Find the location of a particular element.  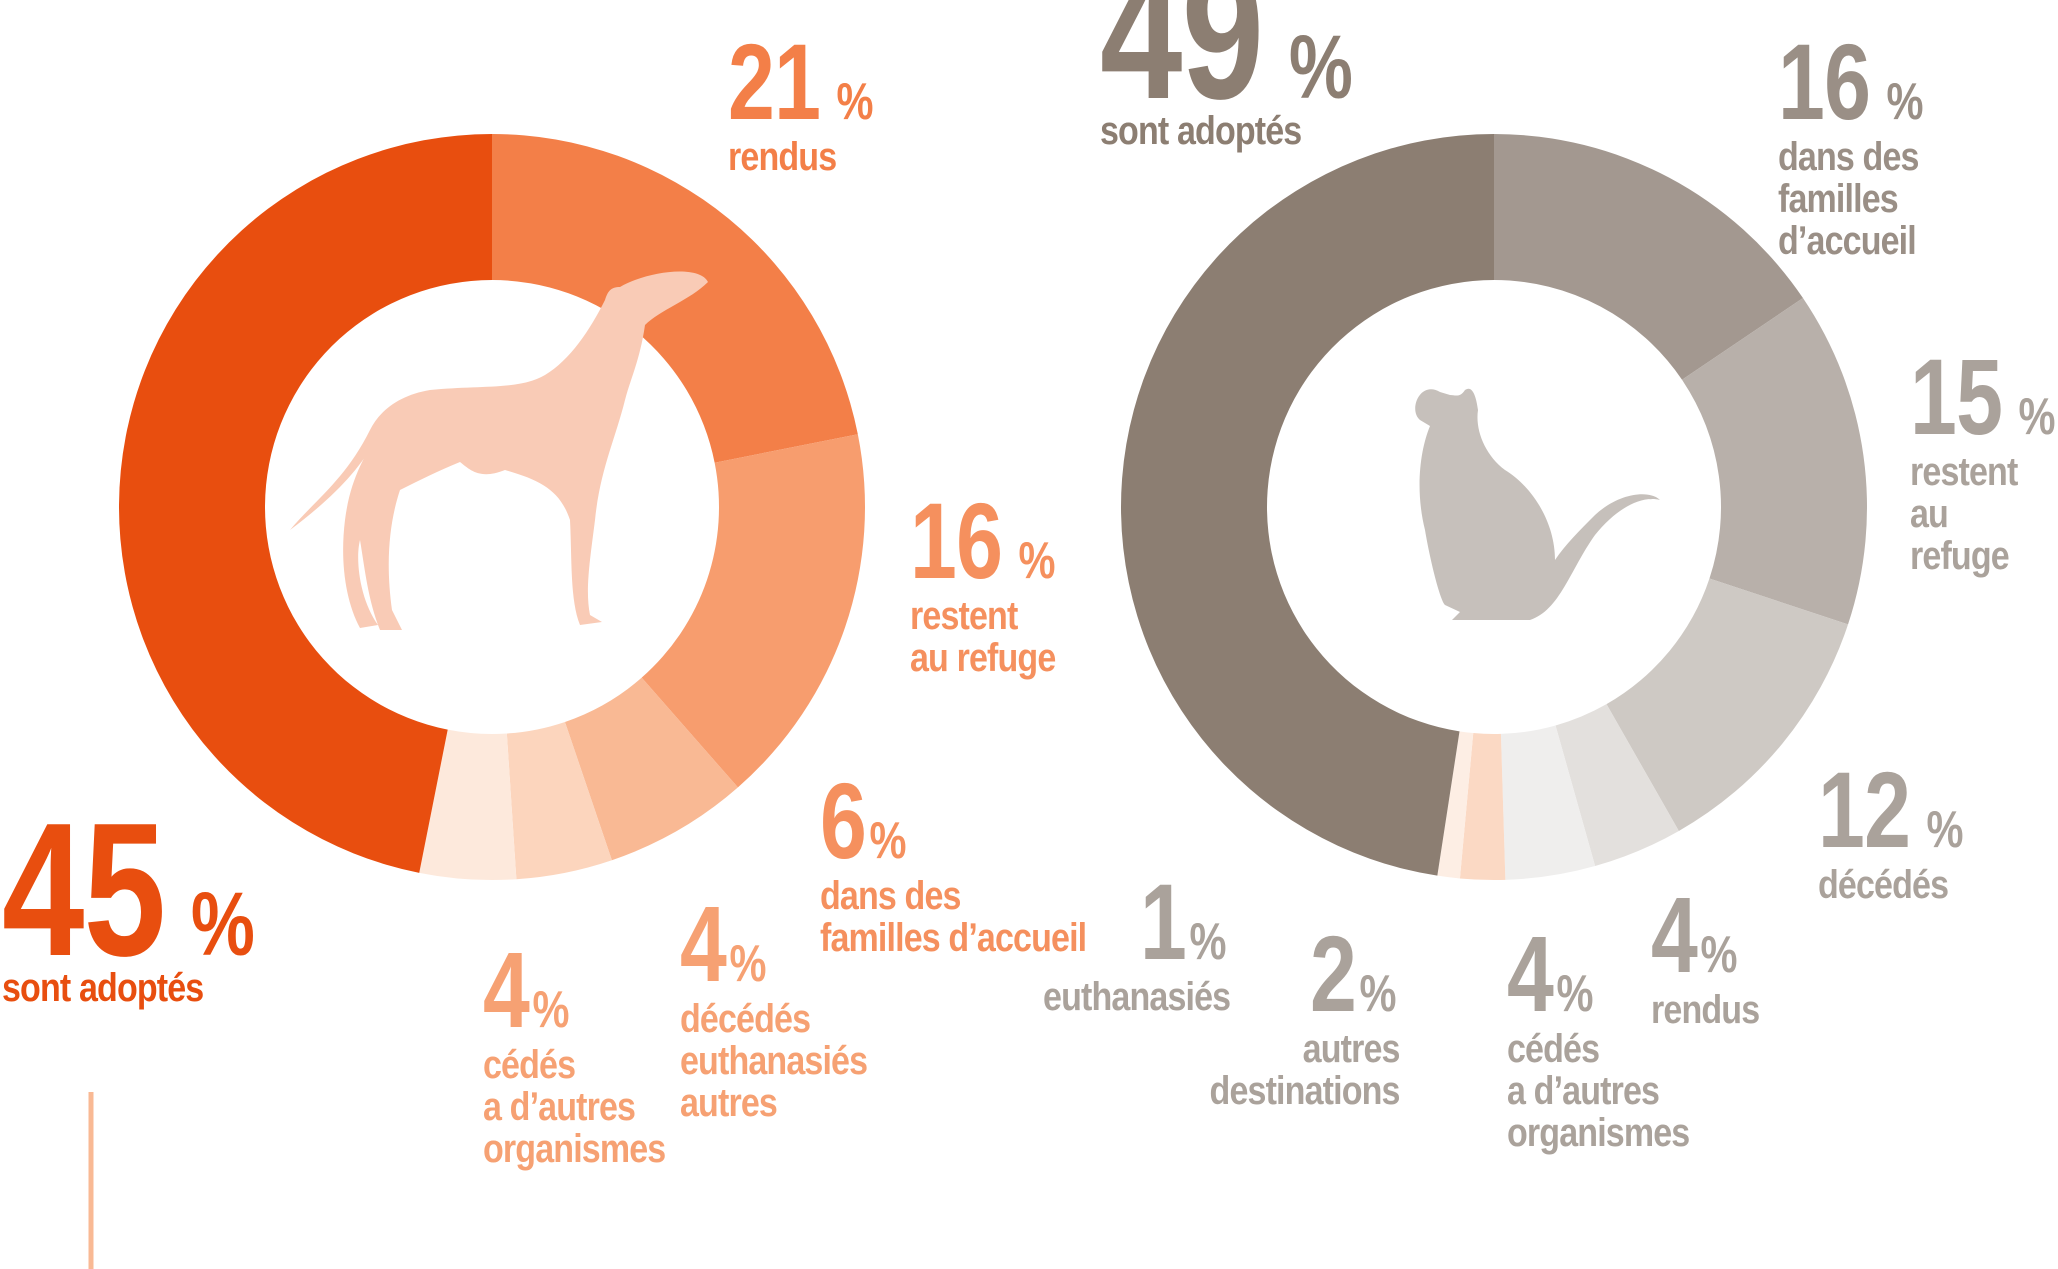

value-row: 21% is located at coordinates (802, 82).